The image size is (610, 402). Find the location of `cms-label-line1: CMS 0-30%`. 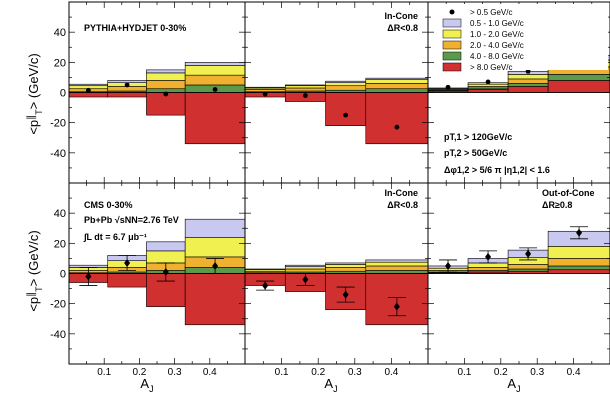

cms-label-line1: CMS 0-30% is located at coordinates (108, 205).